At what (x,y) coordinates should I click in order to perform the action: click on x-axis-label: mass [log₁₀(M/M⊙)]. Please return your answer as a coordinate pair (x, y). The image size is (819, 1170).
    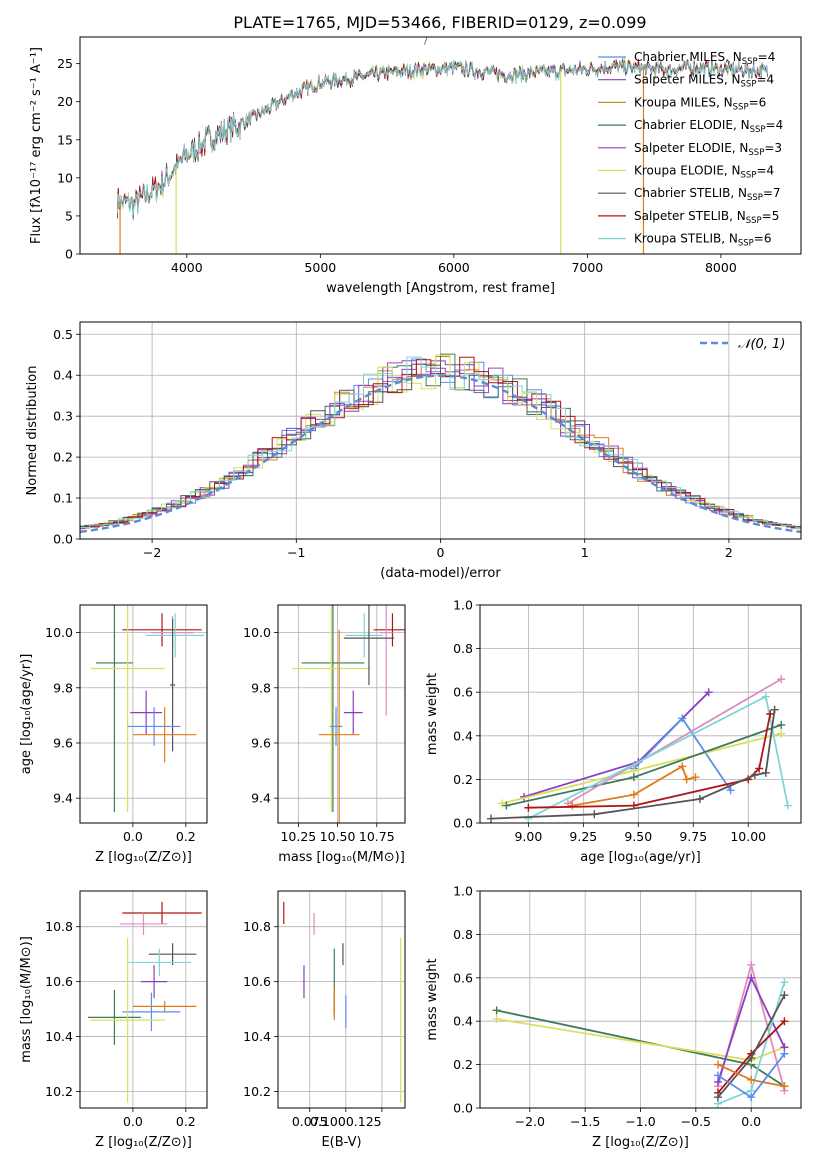
    Looking at the image, I should click on (341, 857).